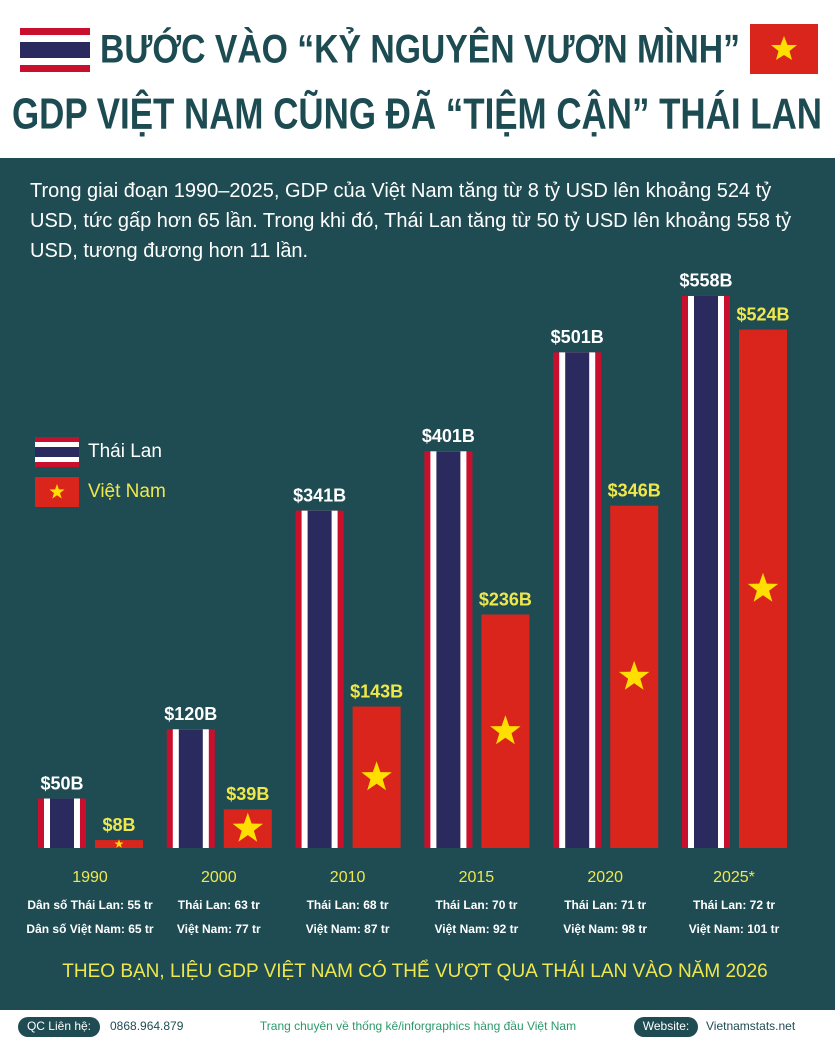 The image size is (835, 1045). What do you see at coordinates (505, 599) in the screenshot?
I see `value-label: $236B` at bounding box center [505, 599].